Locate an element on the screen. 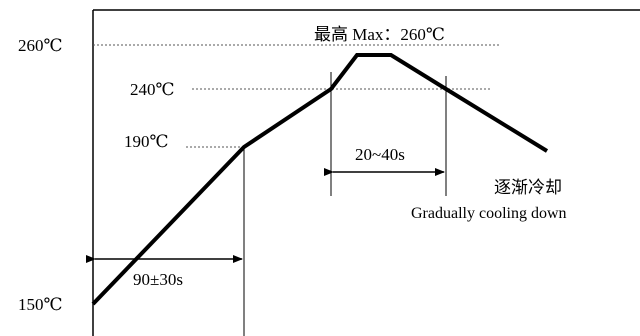  y-tick-150: 150℃ is located at coordinates (40, 304).